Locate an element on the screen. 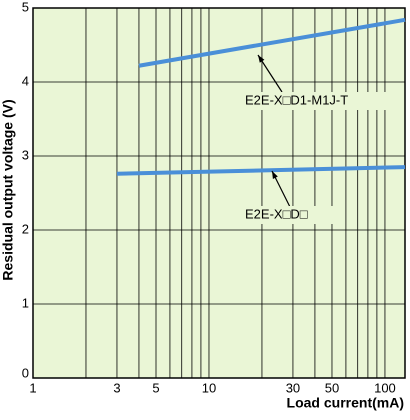 The height and width of the screenshot is (420, 410). legend-label: E2E-X□D1-M1J-T is located at coordinates (296, 99).